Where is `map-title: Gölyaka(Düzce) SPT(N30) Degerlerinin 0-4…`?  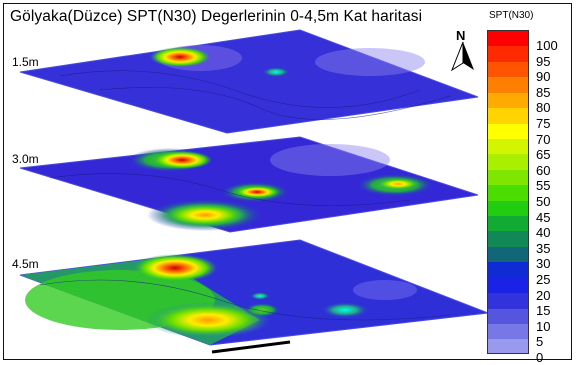 map-title: Gölyaka(Düzce) SPT(N30) Degerlerinin 0-4… is located at coordinates (216, 16).